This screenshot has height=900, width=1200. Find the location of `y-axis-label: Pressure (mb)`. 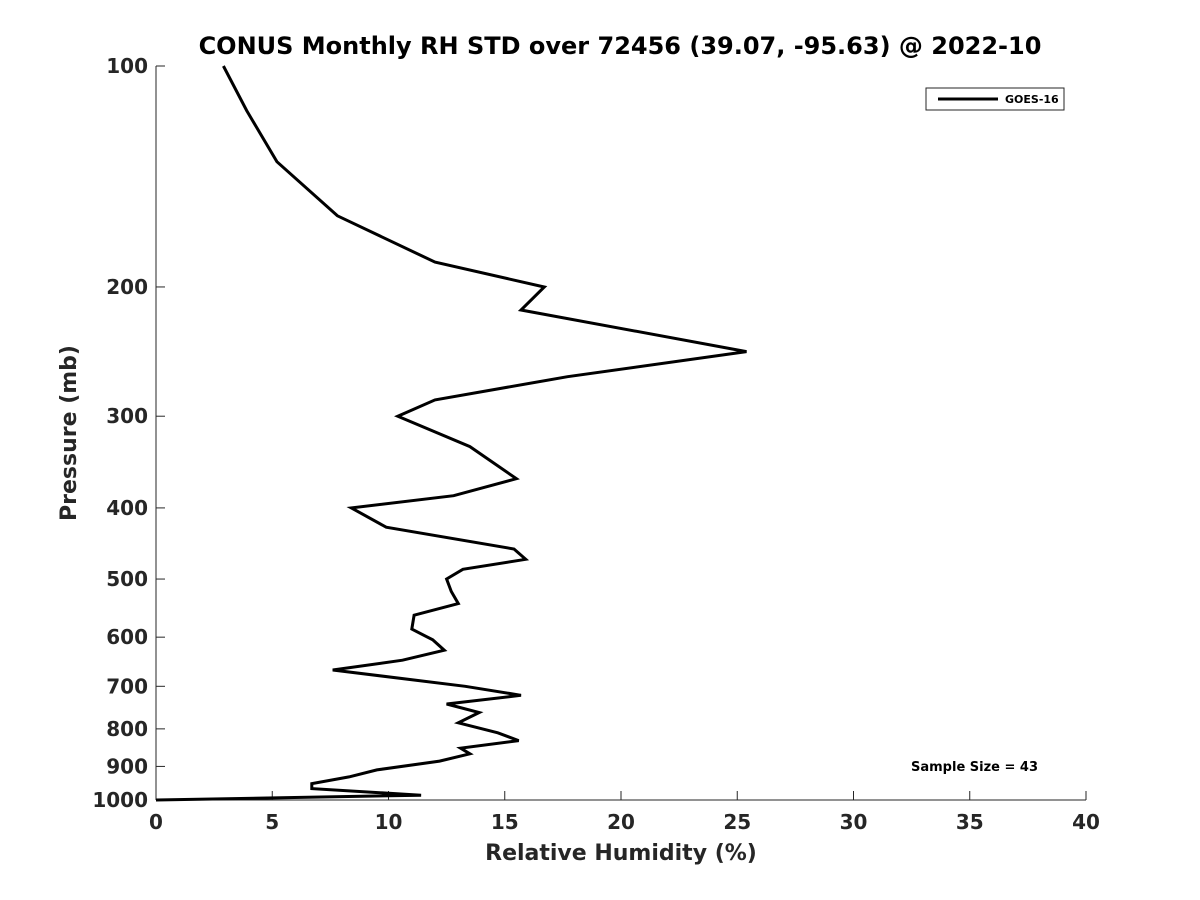

y-axis-label: Pressure (mb) is located at coordinates (69, 433).